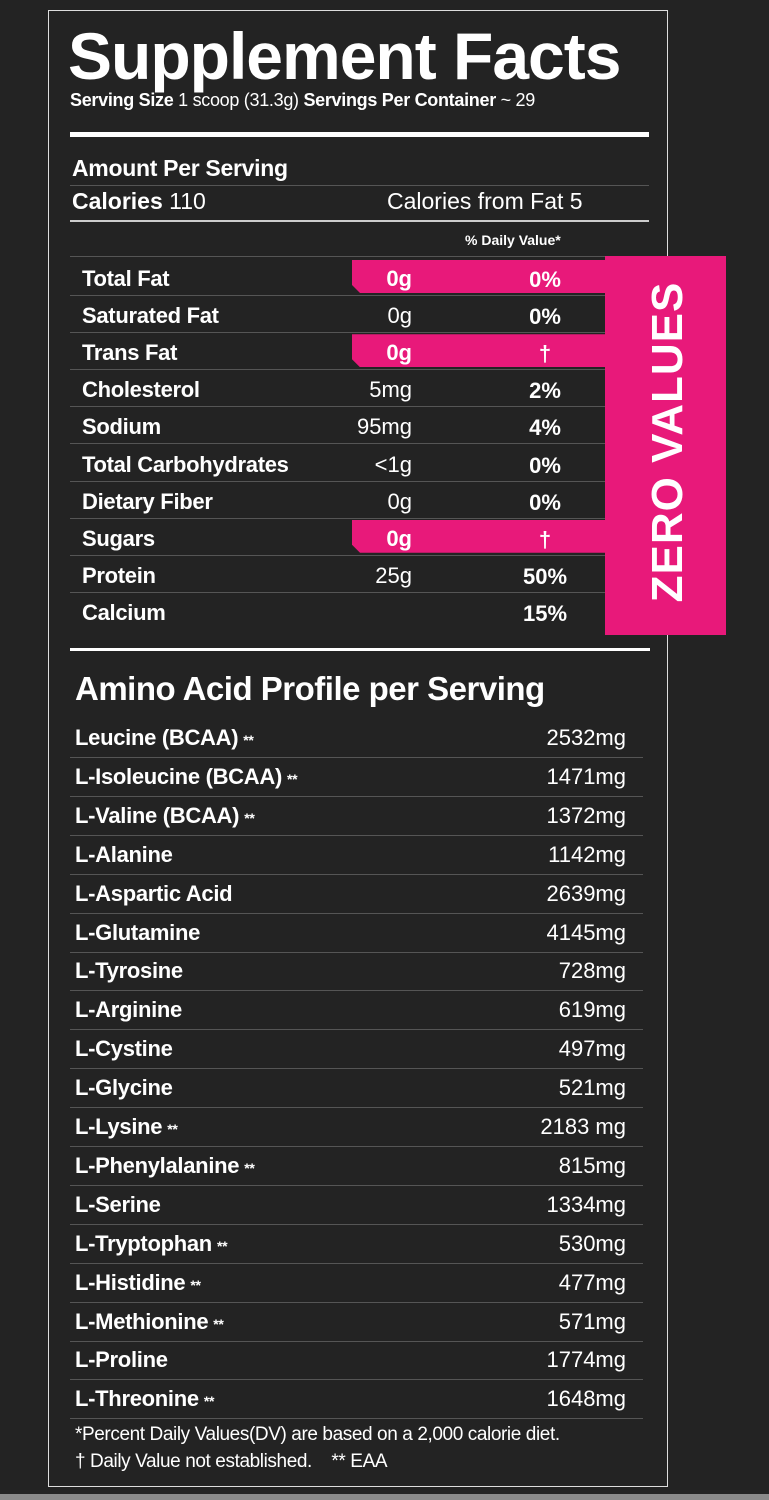 The height and width of the screenshot is (1500, 769). Describe the element at coordinates (399, 100) in the screenshot. I see `servings-per-container-label: Servings Per Container` at that location.